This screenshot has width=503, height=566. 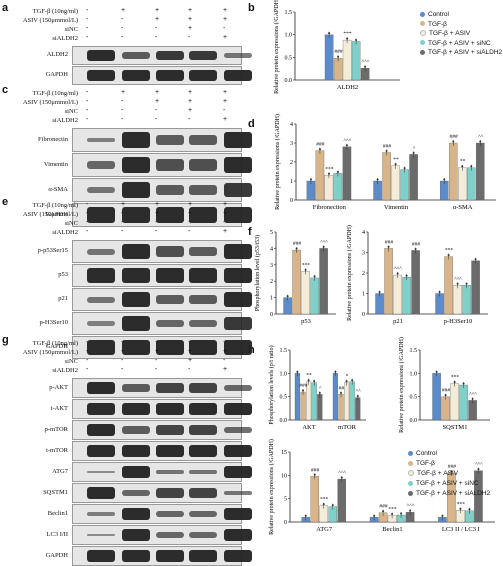 What do you see at coordinates (63, 298) in the screenshot?
I see `blot-label: p21` at bounding box center [63, 298].